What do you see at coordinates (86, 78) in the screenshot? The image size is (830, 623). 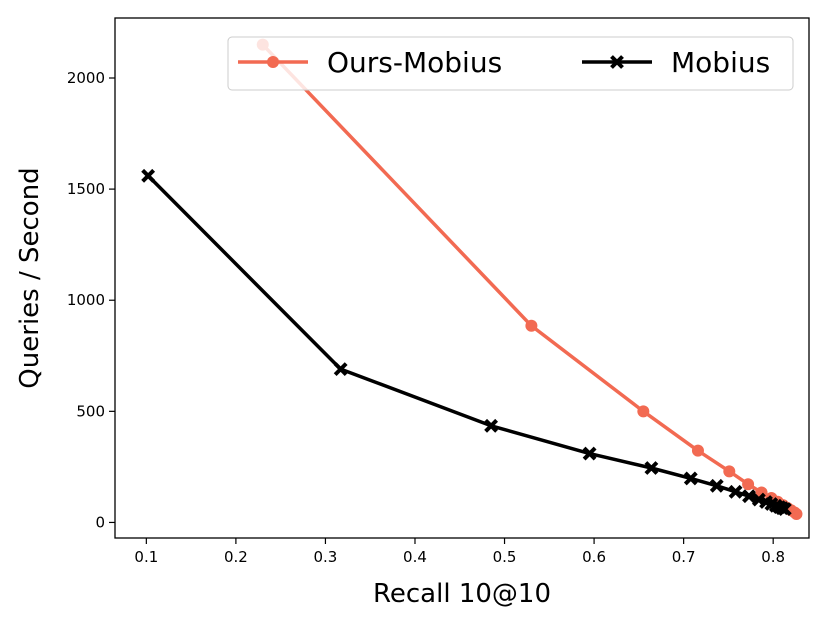 I see `y-tick-label: 2000` at bounding box center [86, 78].